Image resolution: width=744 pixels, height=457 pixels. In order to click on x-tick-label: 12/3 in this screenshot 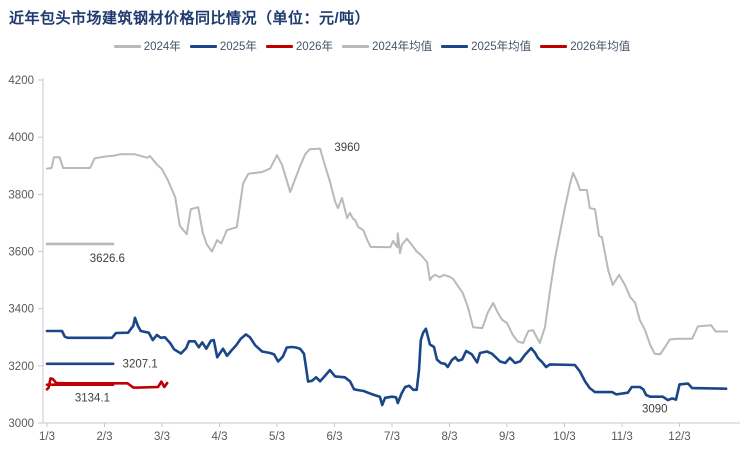, I will do `click(679, 437)`.